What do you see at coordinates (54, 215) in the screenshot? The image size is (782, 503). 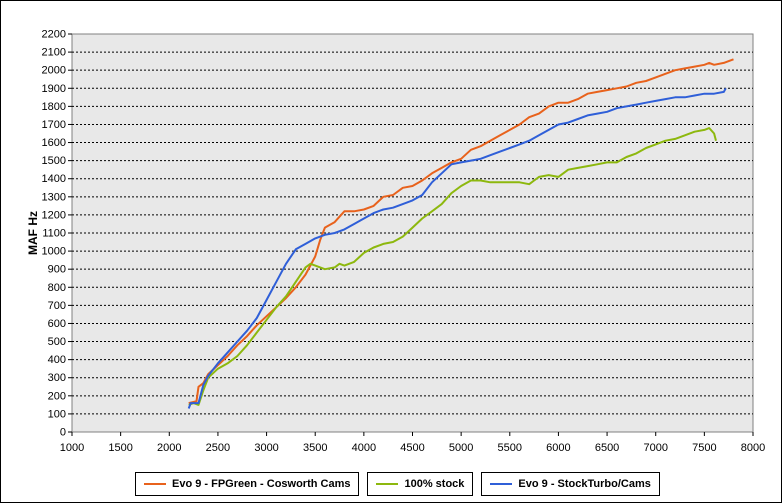 I see `y-tick-label: 1200` at bounding box center [54, 215].